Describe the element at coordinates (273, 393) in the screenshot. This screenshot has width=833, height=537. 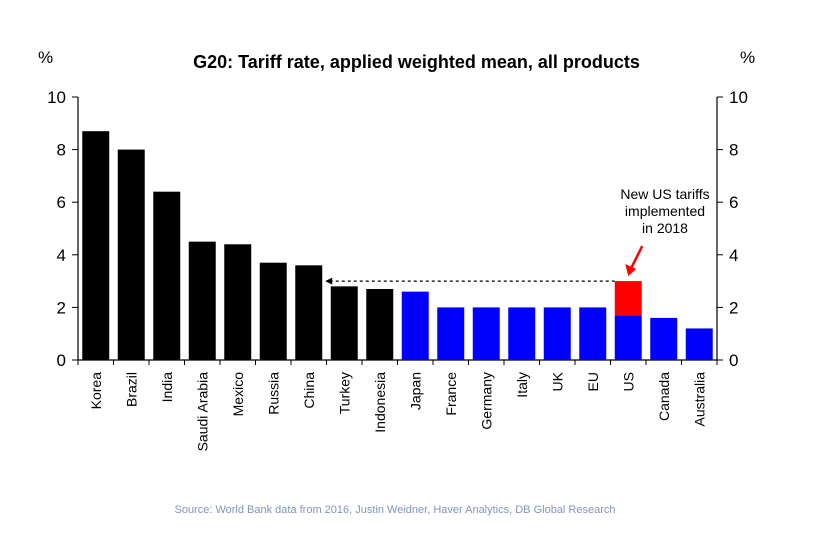
I see `x-tick-label: Russia` at that location.